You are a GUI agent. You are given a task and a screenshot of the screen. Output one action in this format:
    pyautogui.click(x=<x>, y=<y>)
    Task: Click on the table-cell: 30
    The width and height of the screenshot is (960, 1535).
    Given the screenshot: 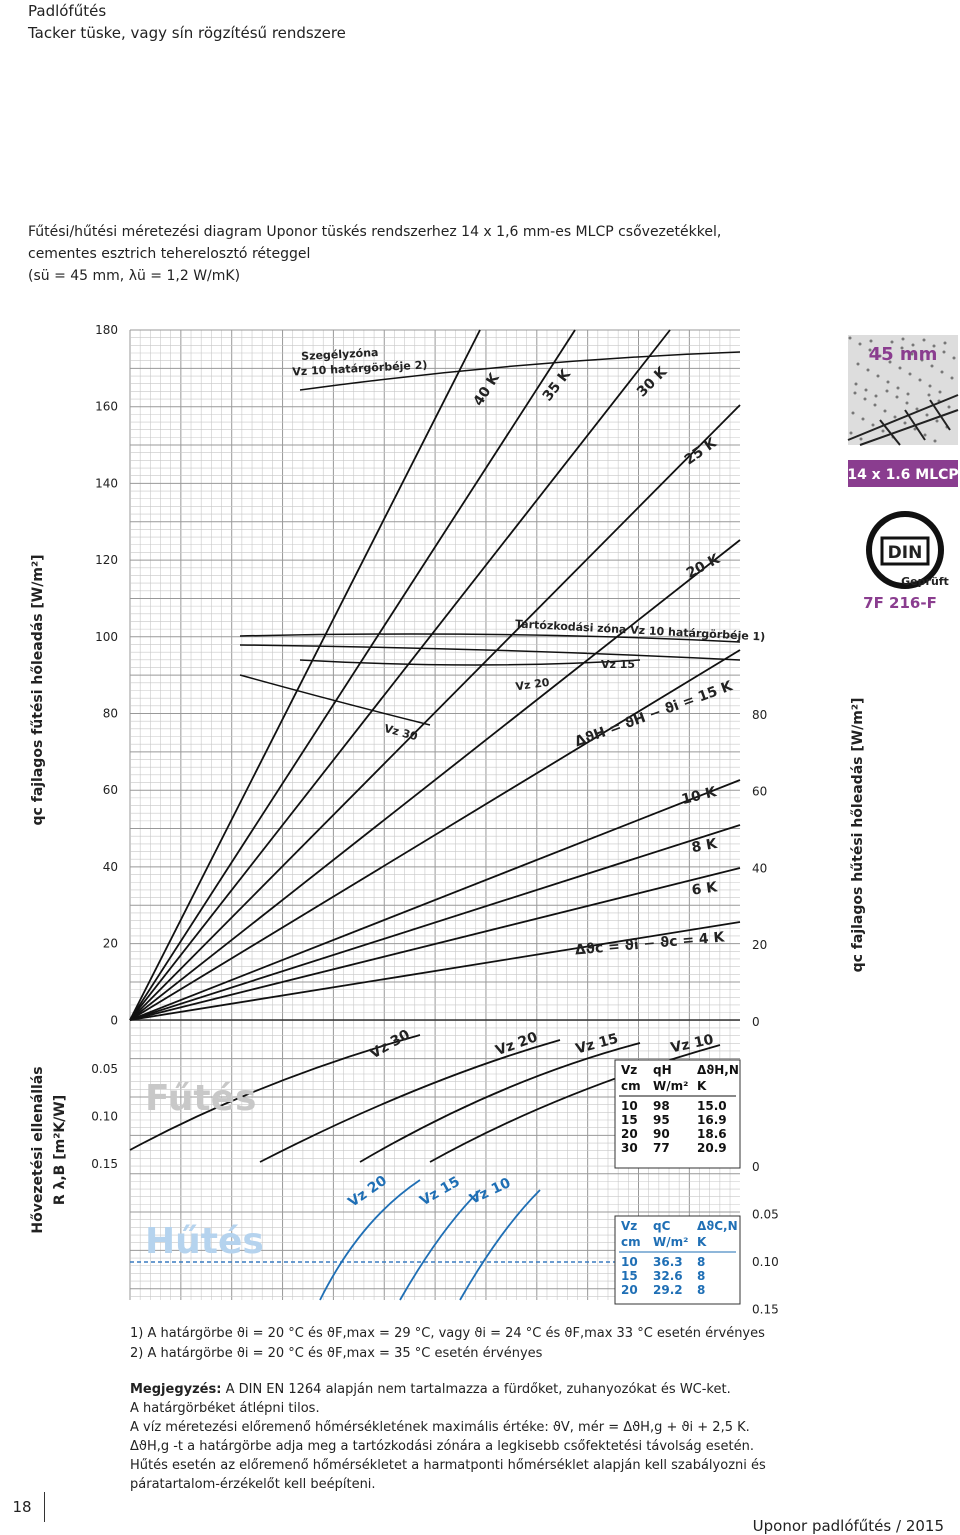 What is the action you would take?
    pyautogui.click(x=629, y=1148)
    